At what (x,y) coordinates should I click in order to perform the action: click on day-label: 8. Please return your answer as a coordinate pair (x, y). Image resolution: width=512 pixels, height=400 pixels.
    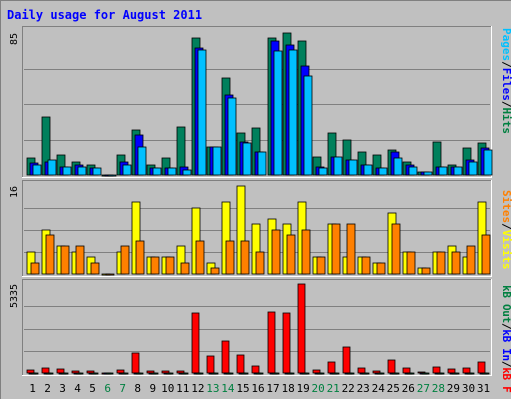
    Looking at the image, I should click on (137, 388).